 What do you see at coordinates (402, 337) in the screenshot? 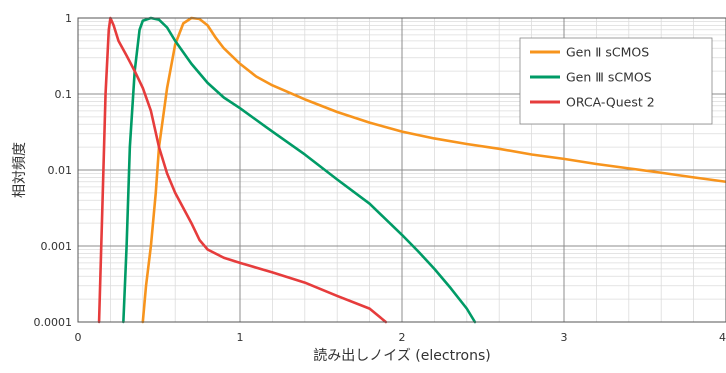
I see `x-tick-label: 2` at bounding box center [402, 337].